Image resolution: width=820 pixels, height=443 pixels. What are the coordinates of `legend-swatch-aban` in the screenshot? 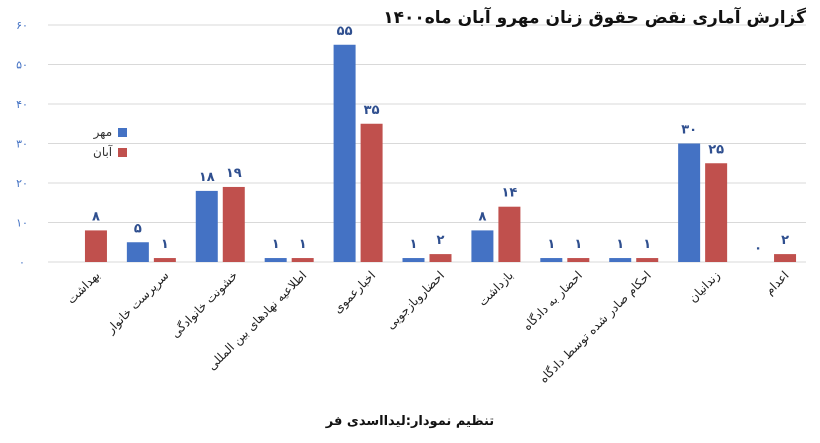 It's located at (123, 152).